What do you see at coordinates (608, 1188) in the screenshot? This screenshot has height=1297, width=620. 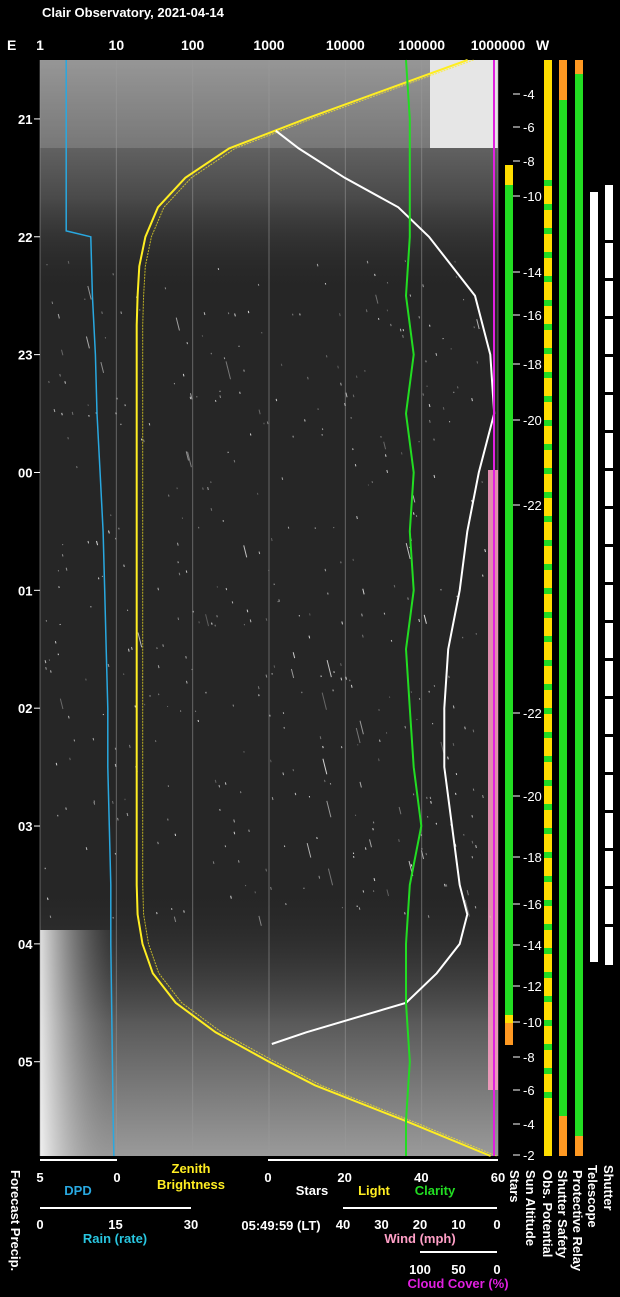 I see `shutter-label: Shutter` at bounding box center [608, 1188].